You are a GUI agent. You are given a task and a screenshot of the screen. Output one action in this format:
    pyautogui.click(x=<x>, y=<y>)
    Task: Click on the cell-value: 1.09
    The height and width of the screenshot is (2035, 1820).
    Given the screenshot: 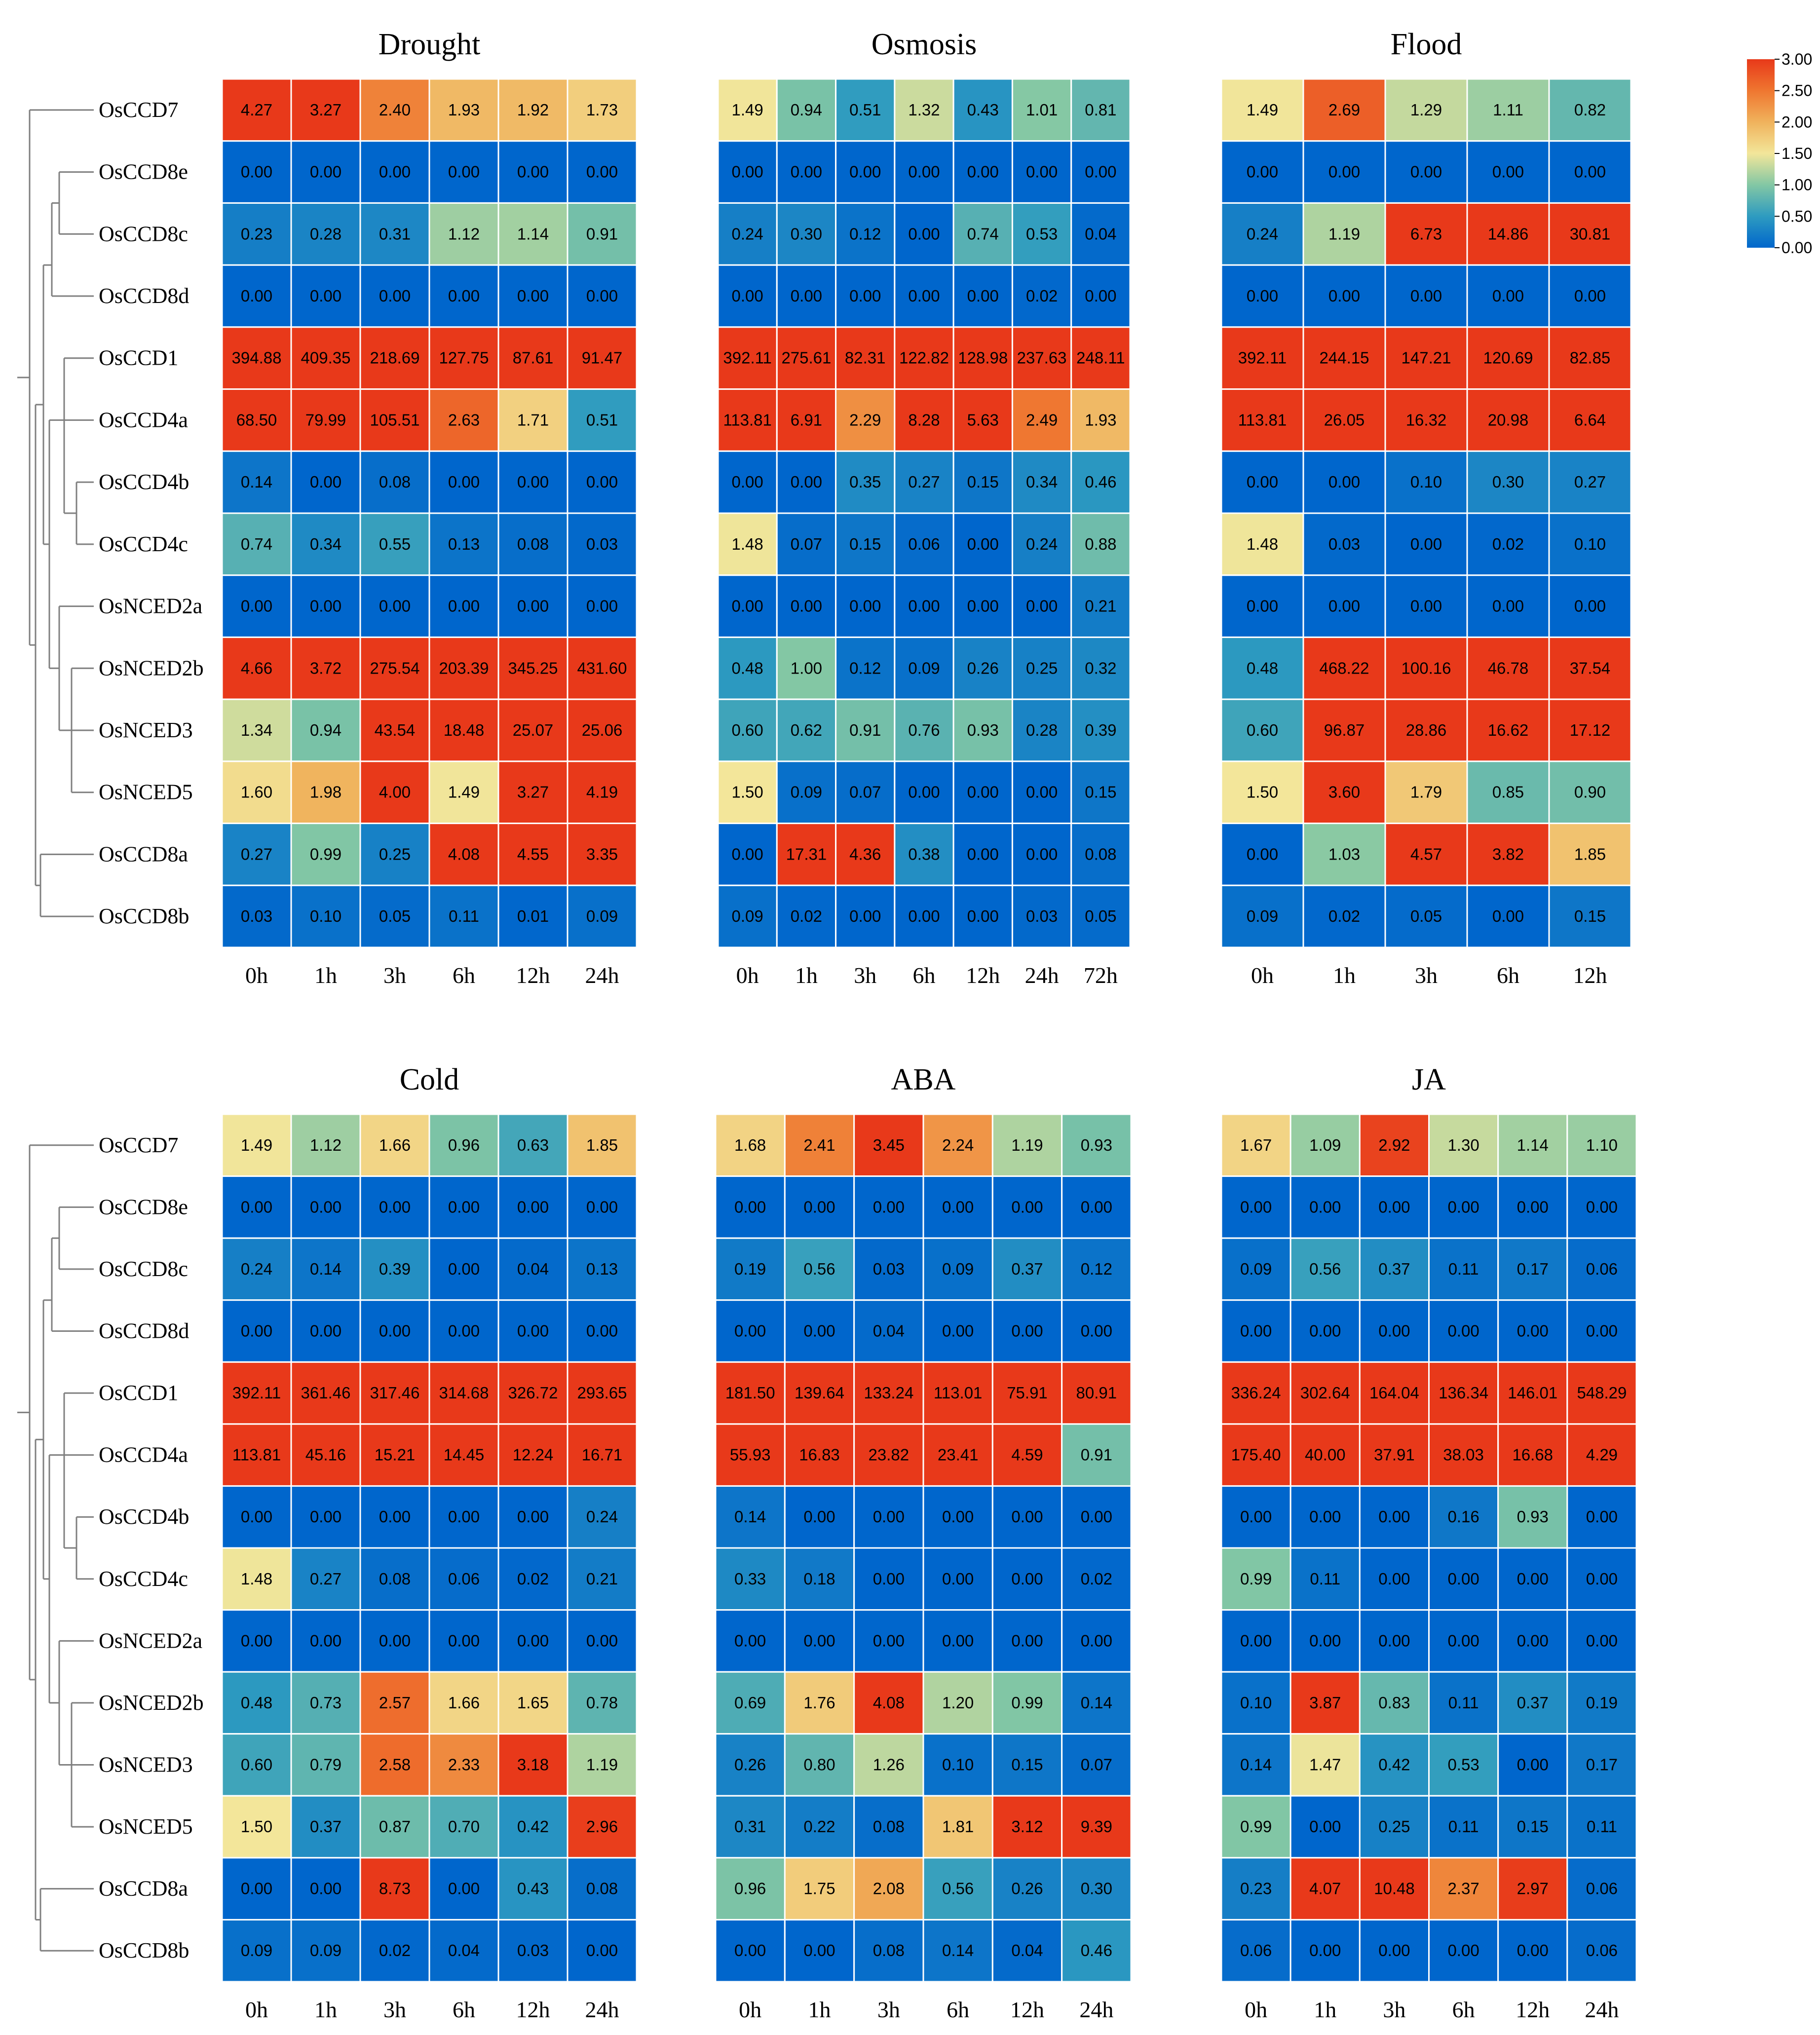 What is the action you would take?
    pyautogui.click(x=1325, y=1145)
    